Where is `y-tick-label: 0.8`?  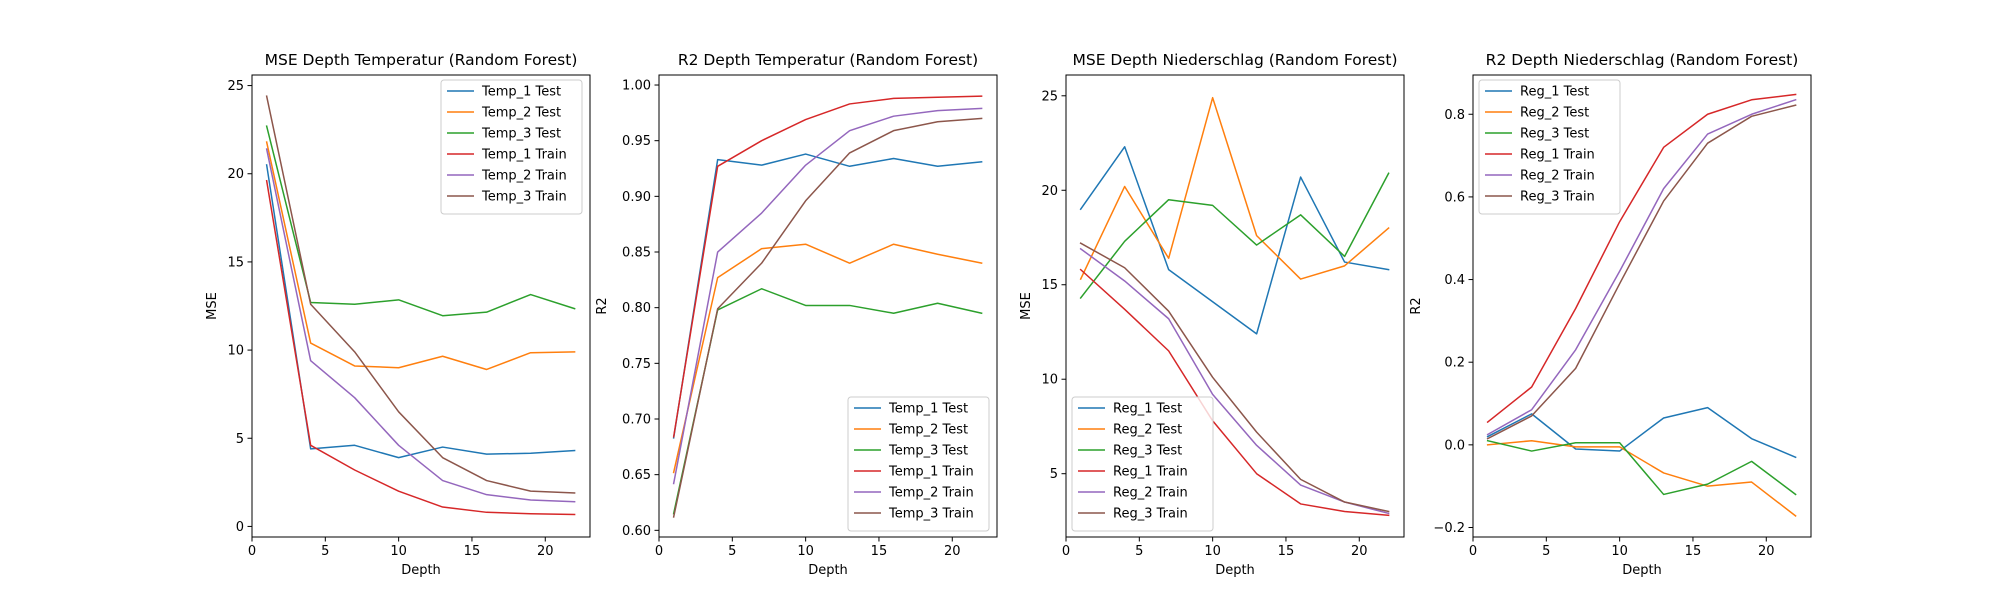 y-tick-label: 0.8 is located at coordinates (1454, 115).